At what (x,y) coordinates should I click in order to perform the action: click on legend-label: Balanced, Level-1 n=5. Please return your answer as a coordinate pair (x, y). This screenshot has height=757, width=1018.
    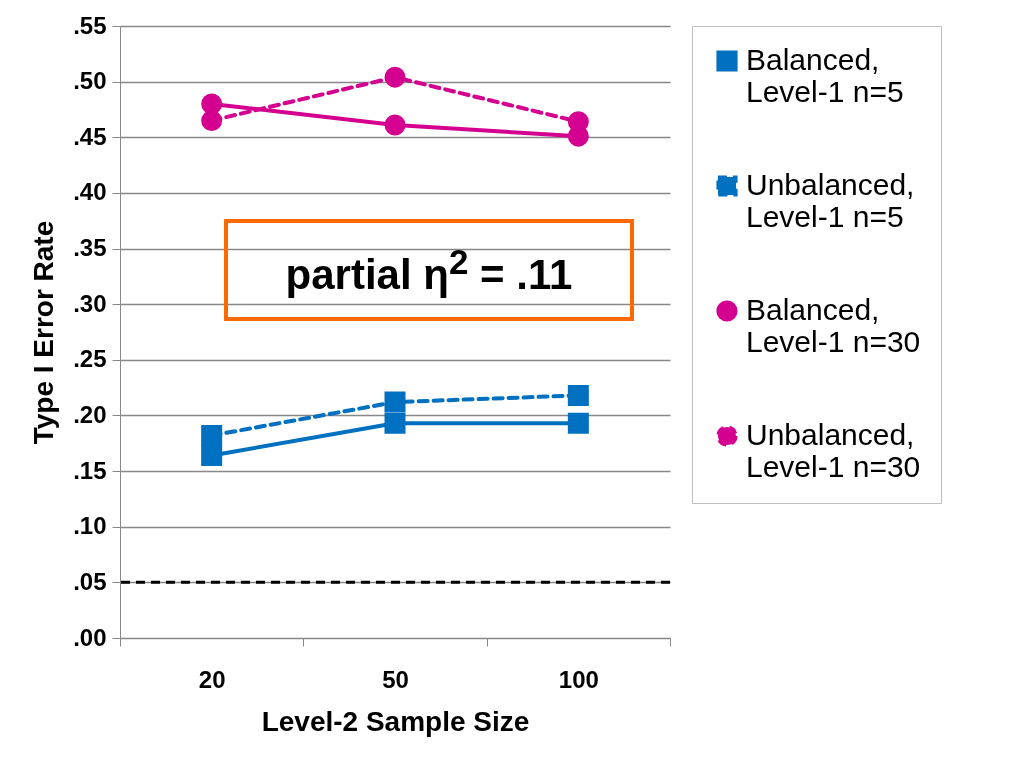
    Looking at the image, I should click on (825, 75).